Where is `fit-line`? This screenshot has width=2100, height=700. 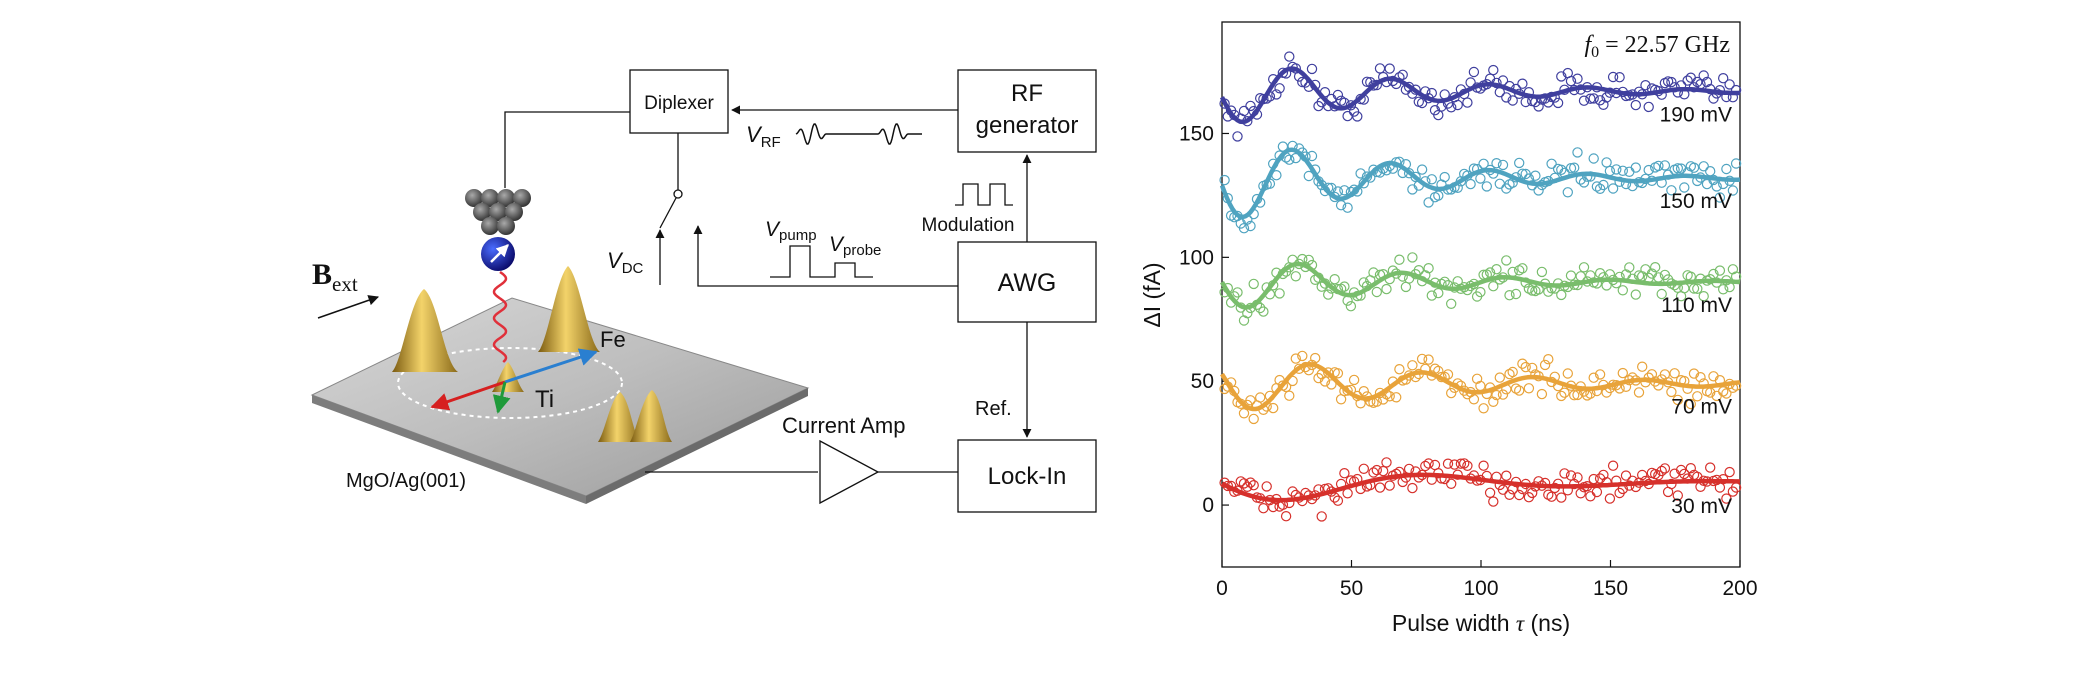 fit-line is located at coordinates (1480, 285).